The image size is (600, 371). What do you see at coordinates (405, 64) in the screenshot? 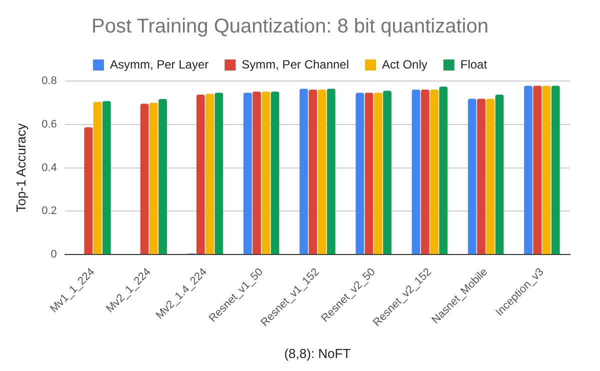
I see `legend-label: Act Only` at bounding box center [405, 64].